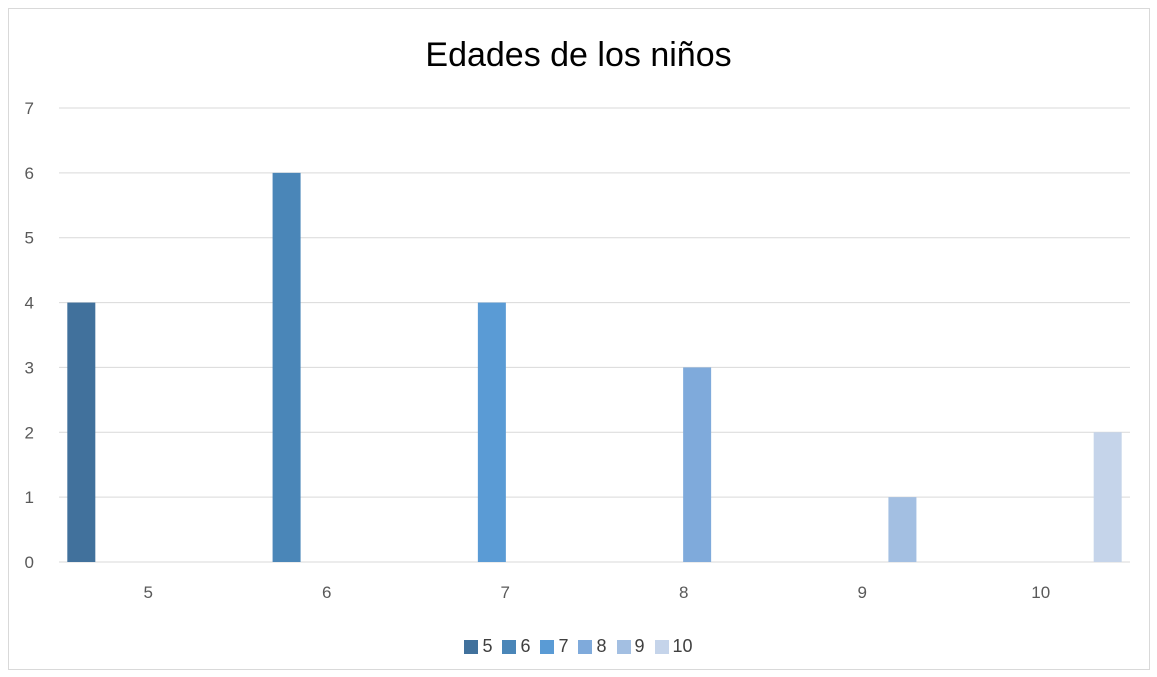  What do you see at coordinates (29, 238) in the screenshot?
I see `y-tick-label-5: 5` at bounding box center [29, 238].